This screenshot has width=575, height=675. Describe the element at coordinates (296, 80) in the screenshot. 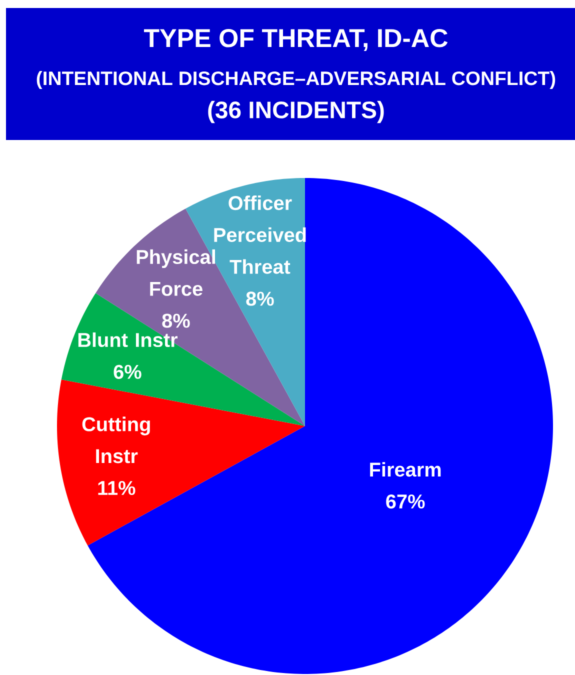

I see `chart-subtitle: (INTENTIONAL DISCHARGE–ADVERSARIAL CONFLICT)` at that location.